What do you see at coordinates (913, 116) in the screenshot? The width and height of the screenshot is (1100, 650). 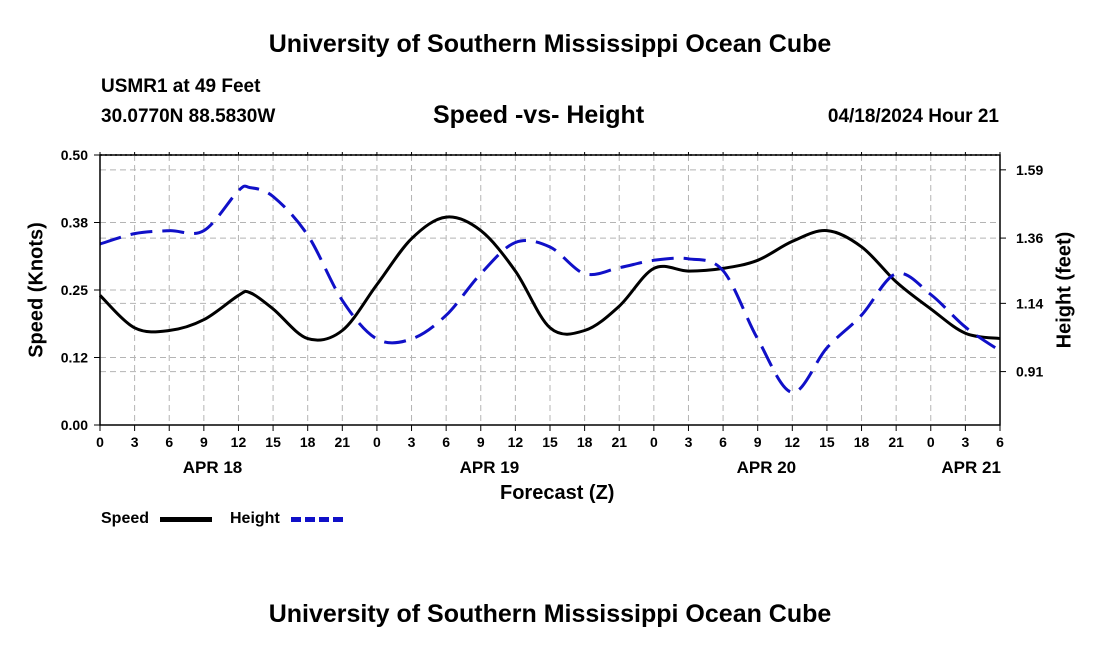 I see `forecast-timestamp: 04/18/2024 Hour 21` at bounding box center [913, 116].